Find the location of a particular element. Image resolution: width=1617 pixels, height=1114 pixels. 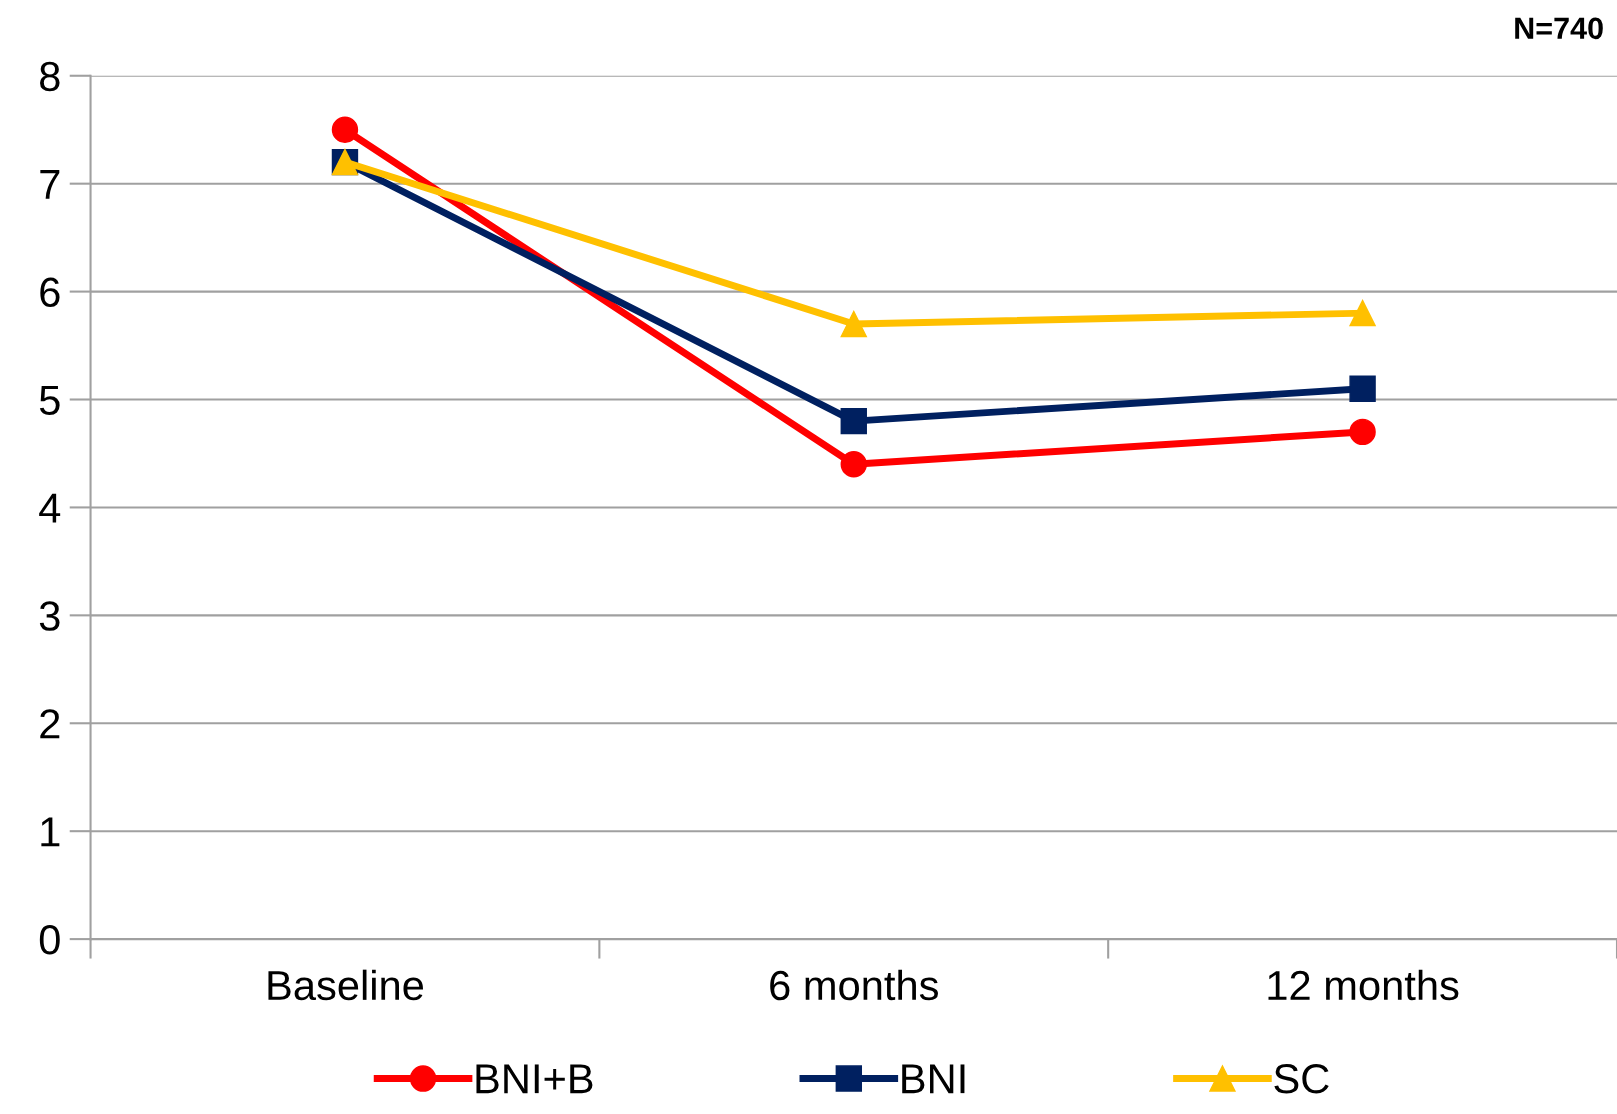

y-tick-label: 3 is located at coordinates (49, 616).